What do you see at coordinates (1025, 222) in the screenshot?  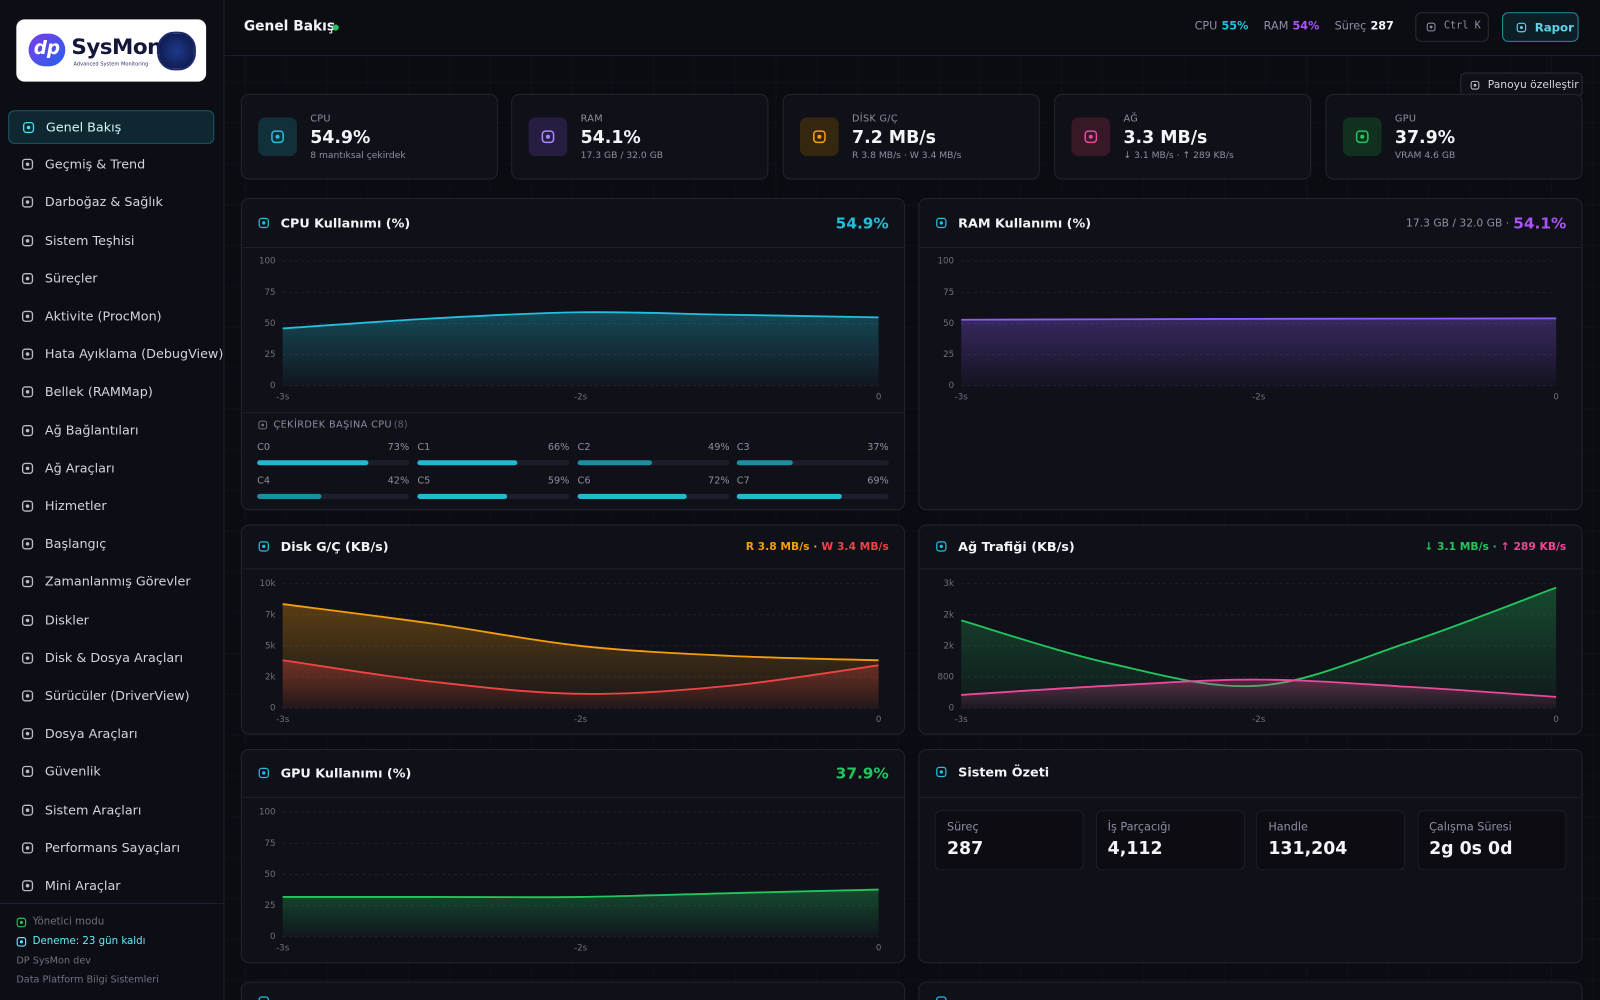 I see `panel-title: RAM Kullanımı (%)` at bounding box center [1025, 222].